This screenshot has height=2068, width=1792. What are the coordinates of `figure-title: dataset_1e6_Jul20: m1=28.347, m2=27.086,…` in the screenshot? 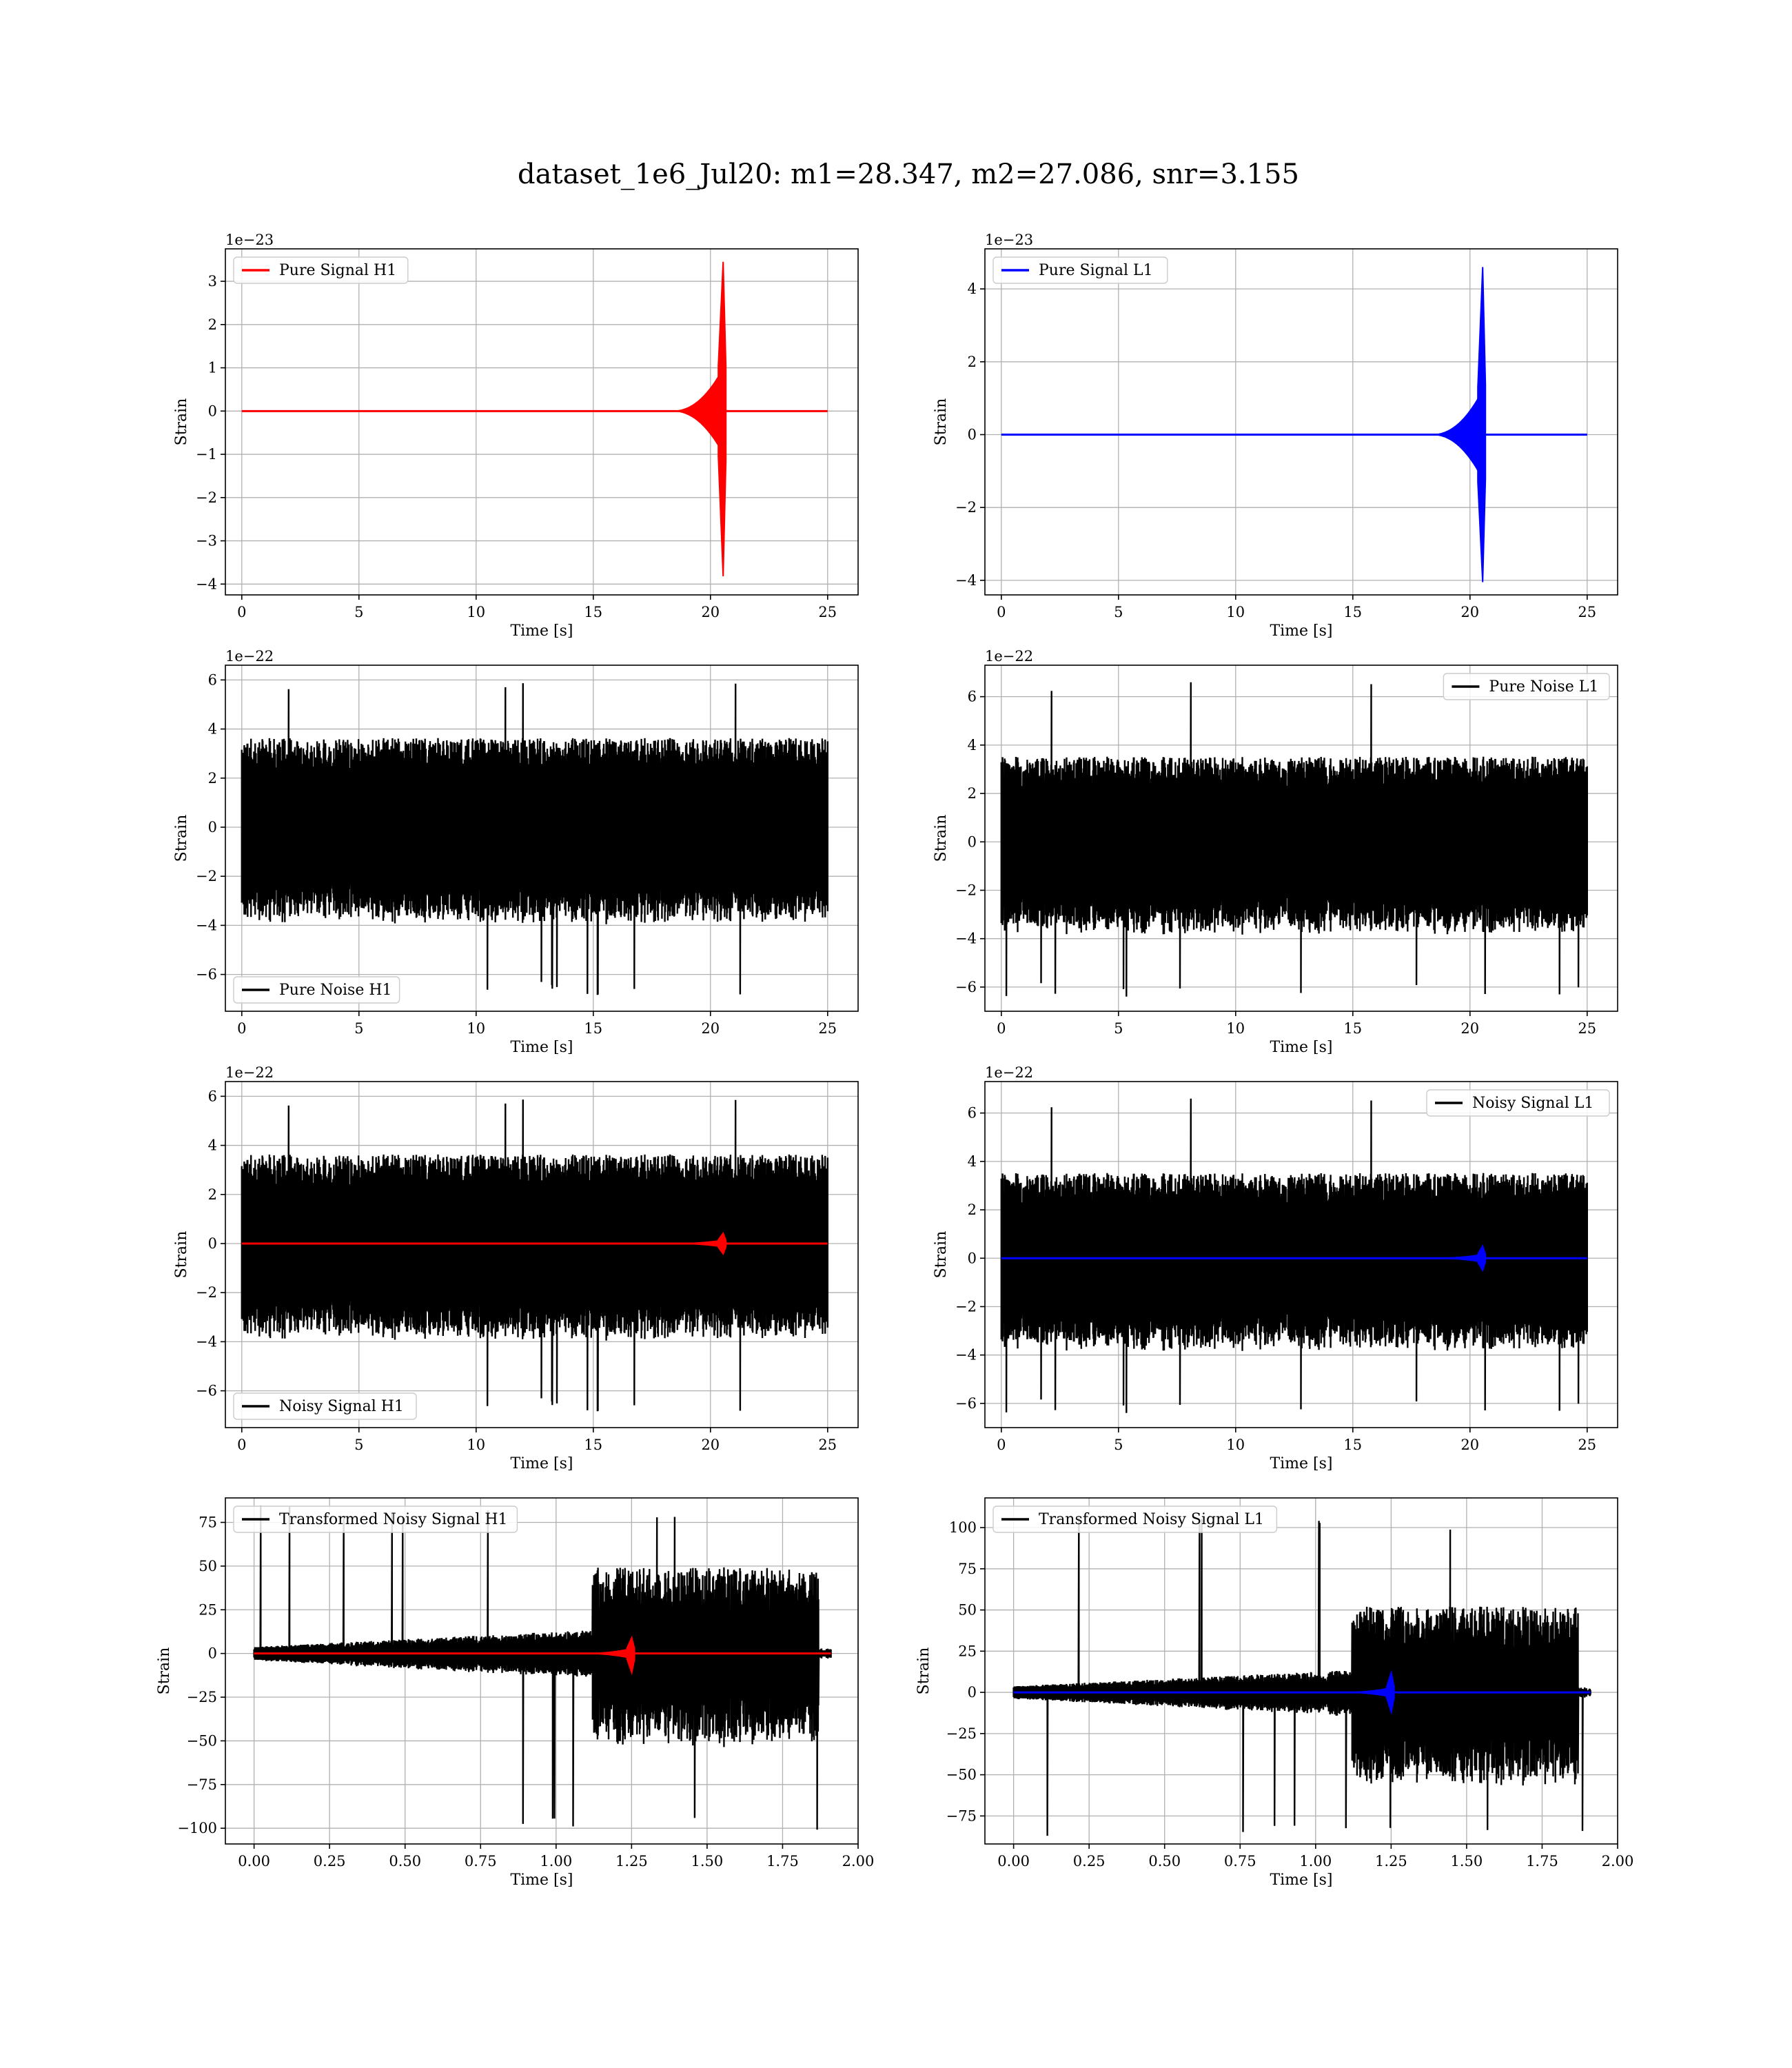 It's located at (908, 174).